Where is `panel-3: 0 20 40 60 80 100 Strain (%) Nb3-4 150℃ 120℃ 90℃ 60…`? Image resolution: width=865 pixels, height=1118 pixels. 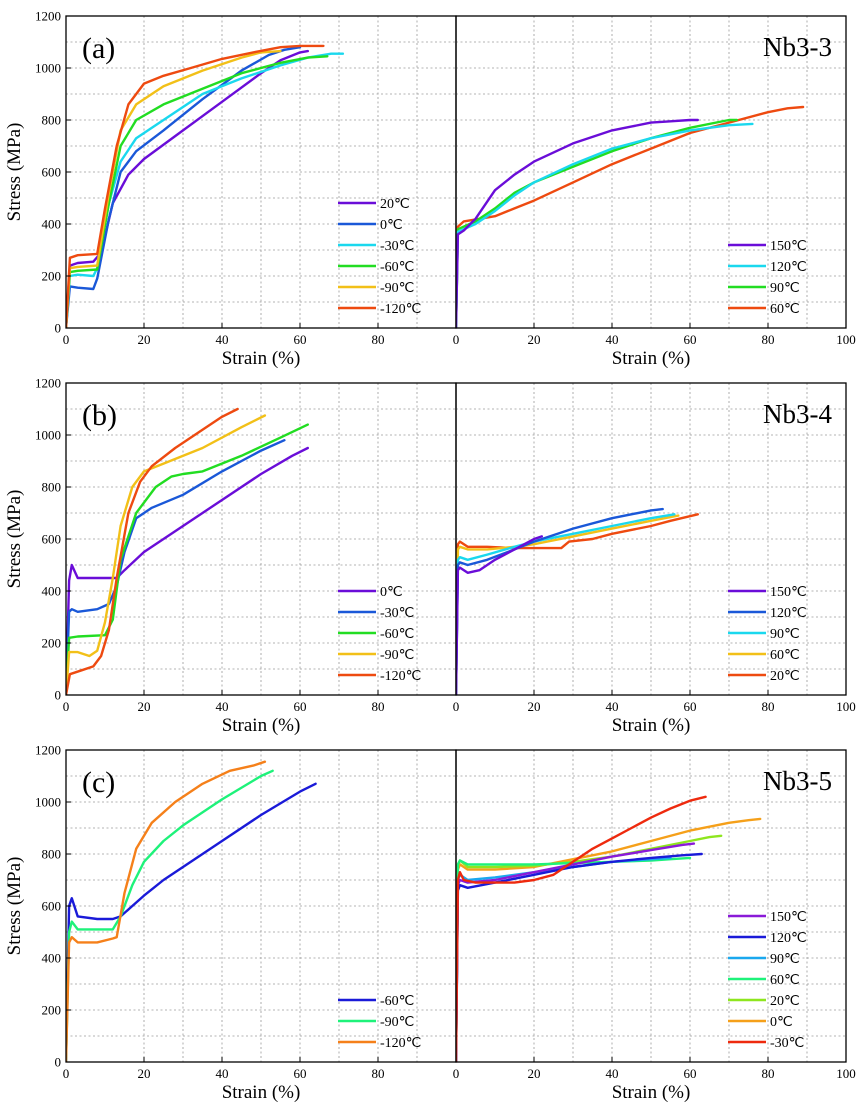 panel-3: 0 20 40 60 80 100 Strain (%) Nb3-4 150℃ 120℃ 90℃ 60… is located at coordinates (654, 559).